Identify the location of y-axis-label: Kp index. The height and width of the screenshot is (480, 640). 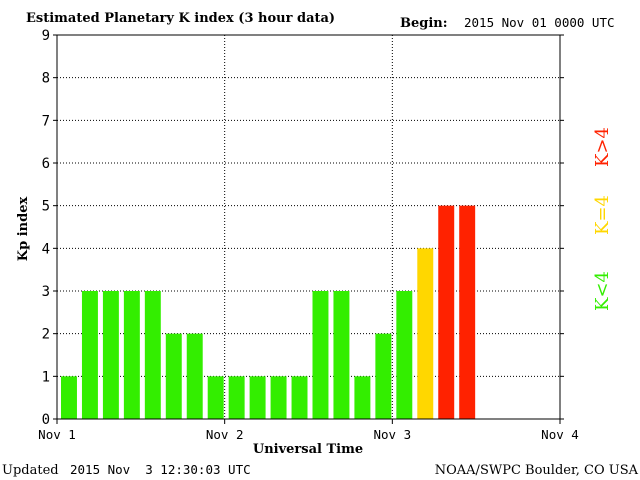
(23, 229).